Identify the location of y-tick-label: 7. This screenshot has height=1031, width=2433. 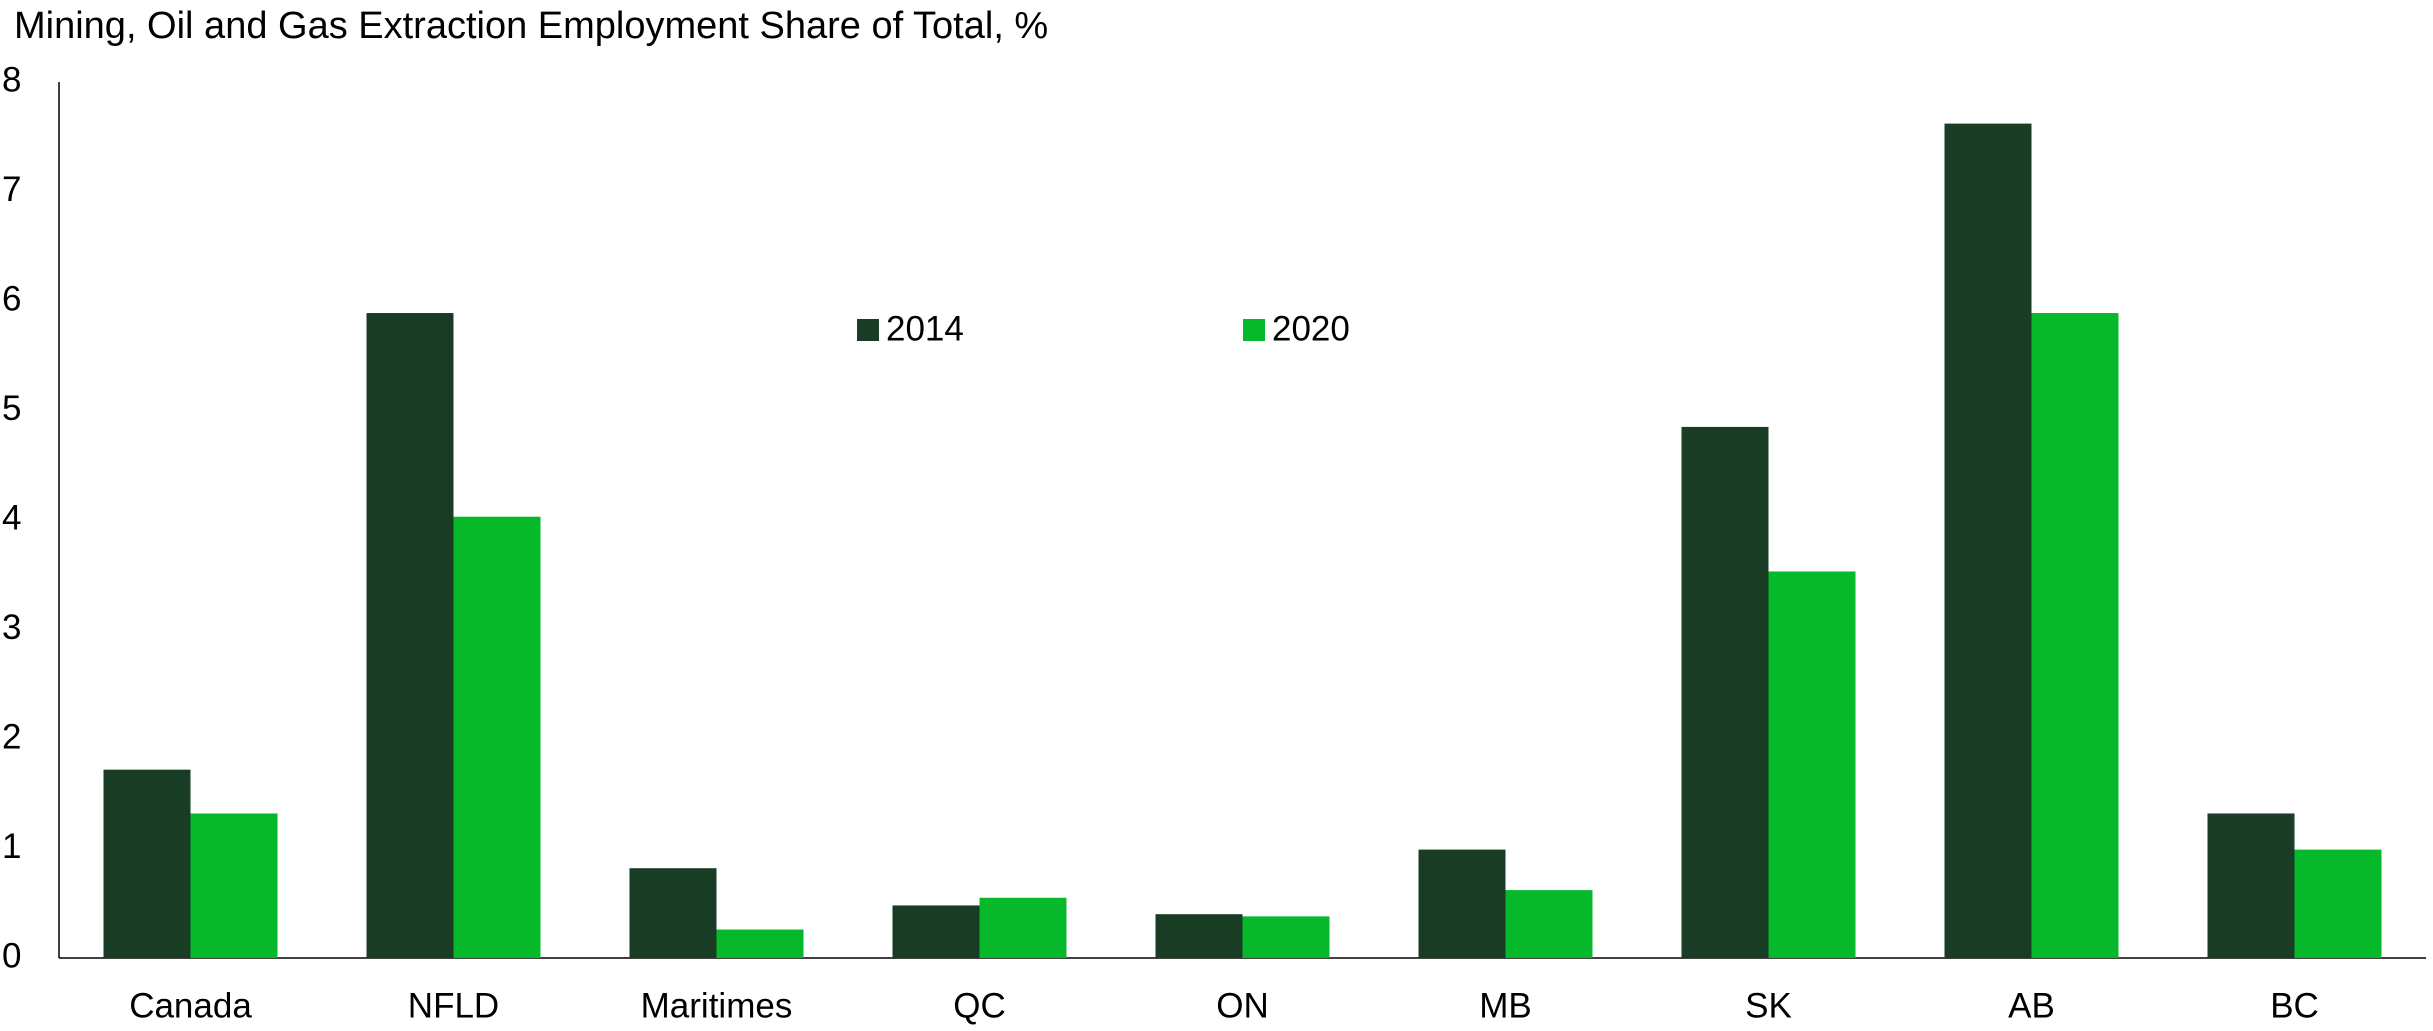
(11, 189).